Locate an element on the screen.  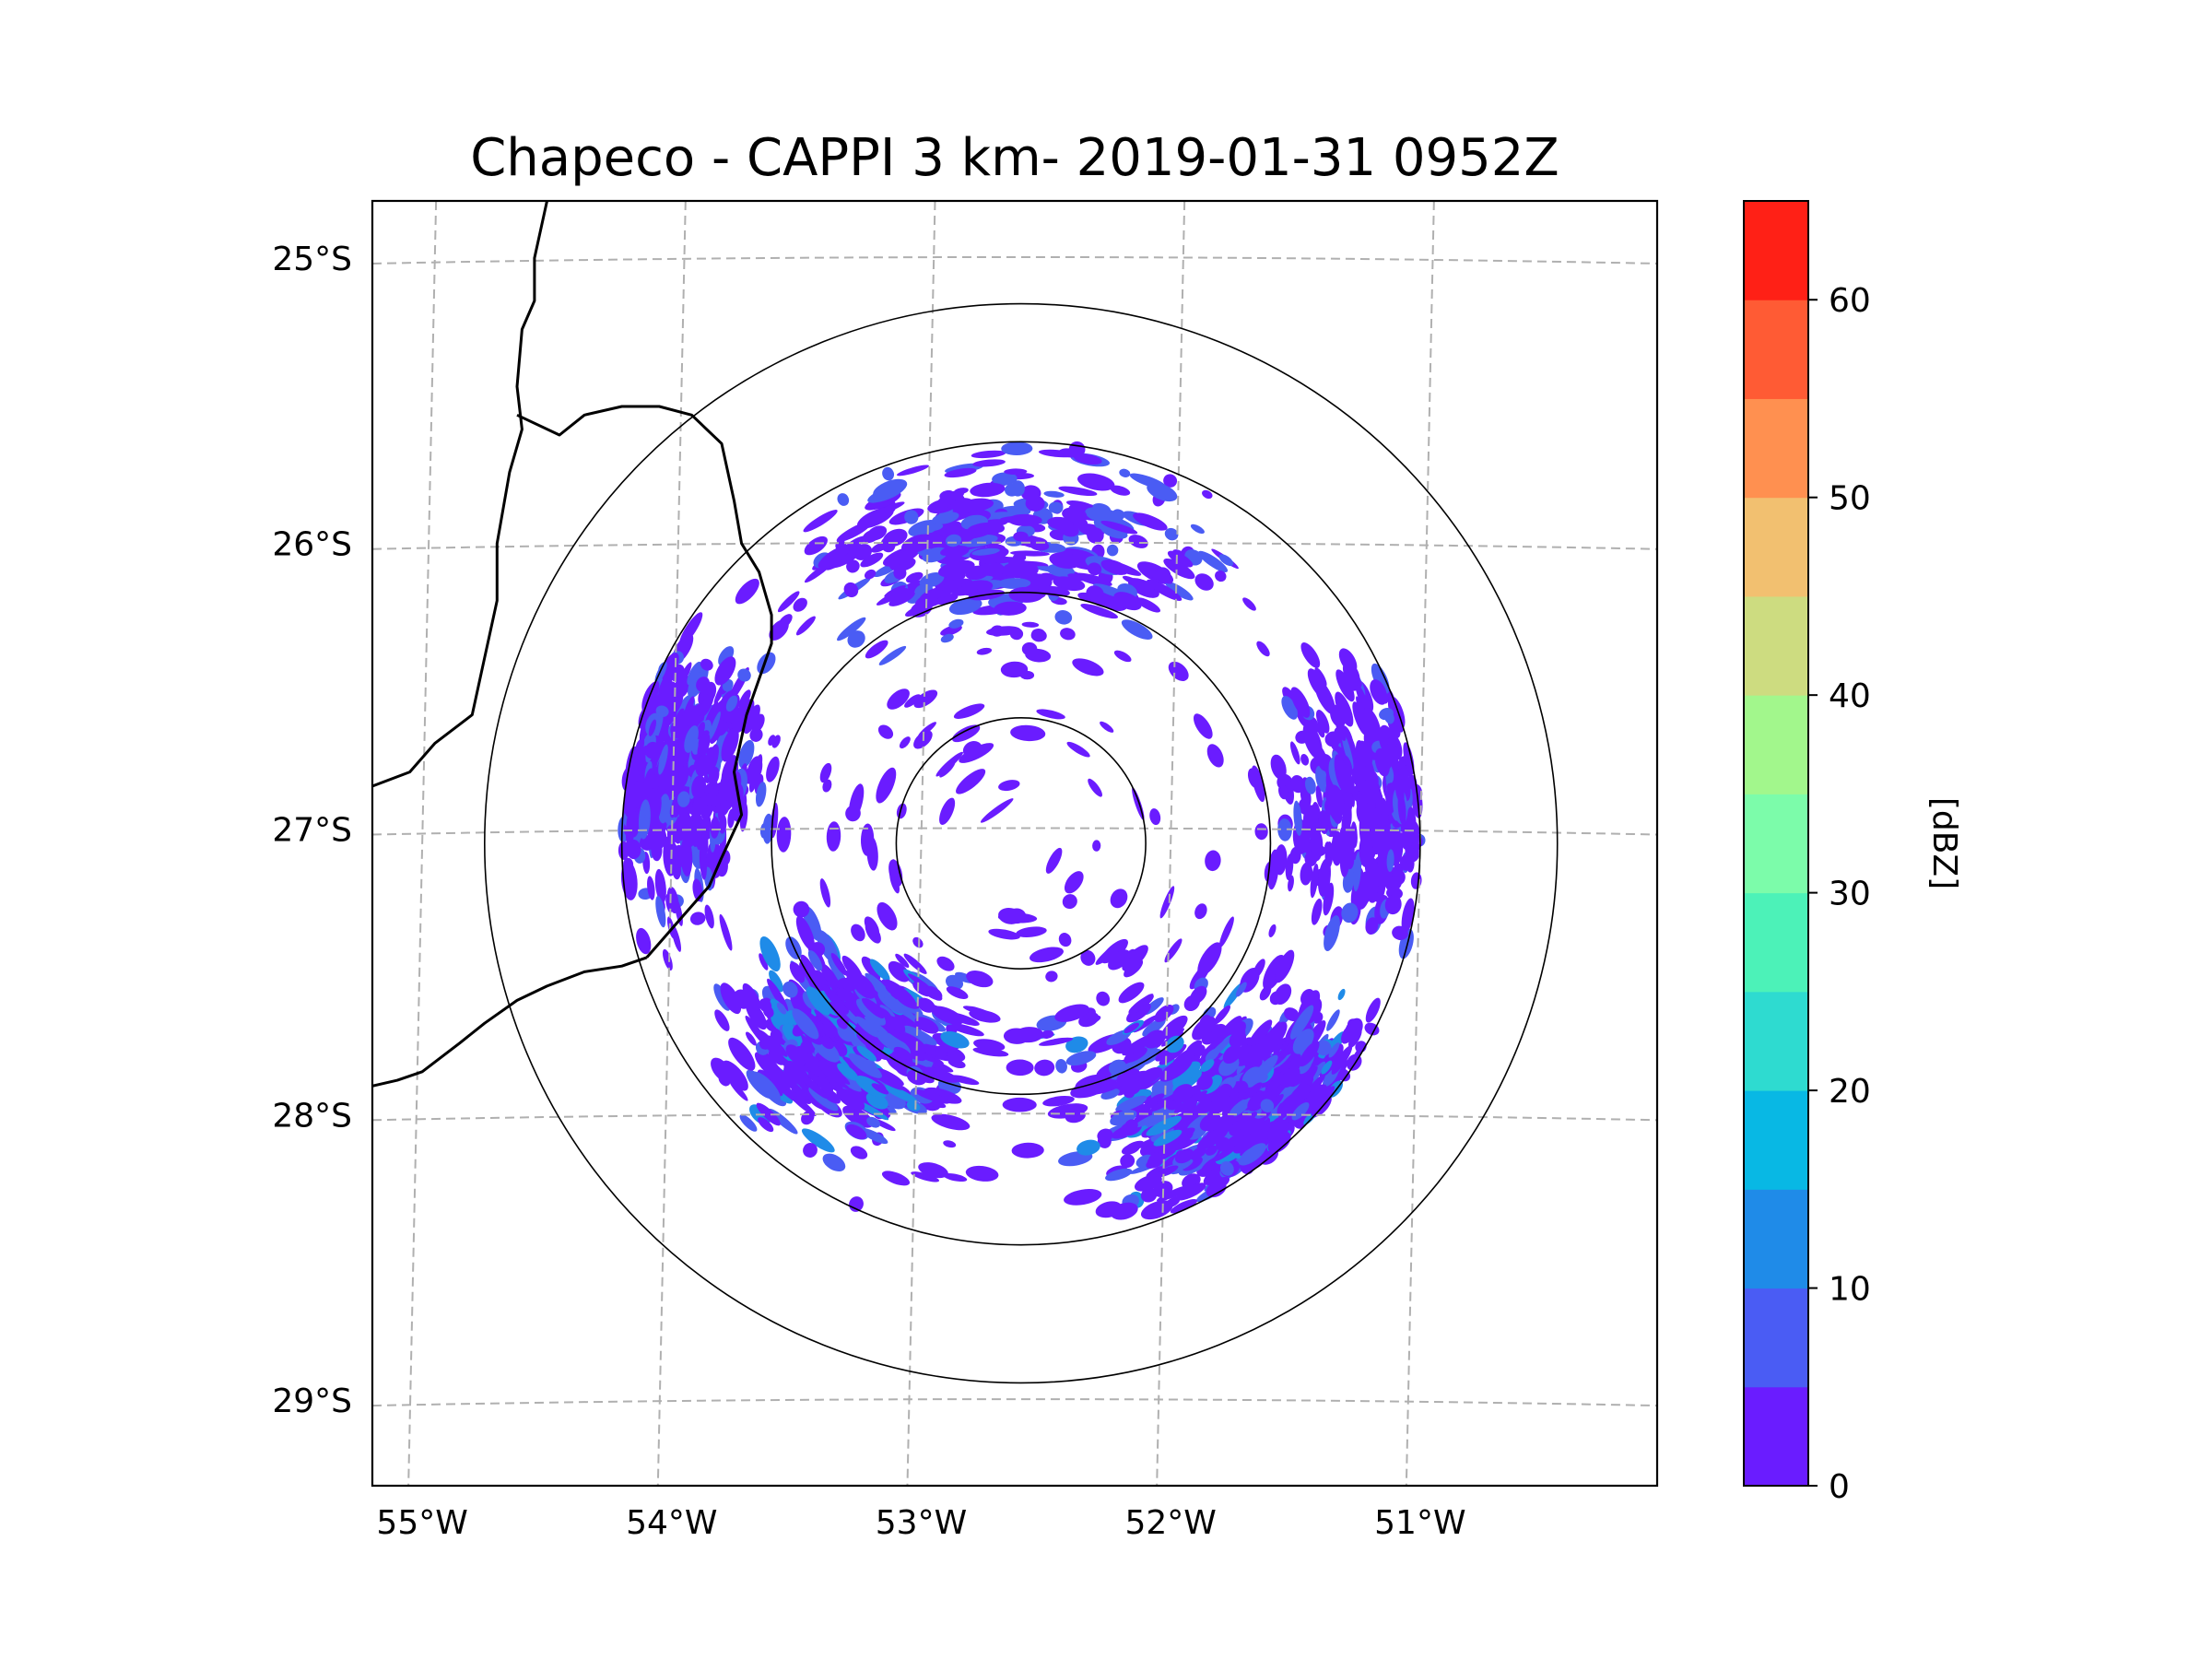
colorbar-swatch is located at coordinates (1776, 448).